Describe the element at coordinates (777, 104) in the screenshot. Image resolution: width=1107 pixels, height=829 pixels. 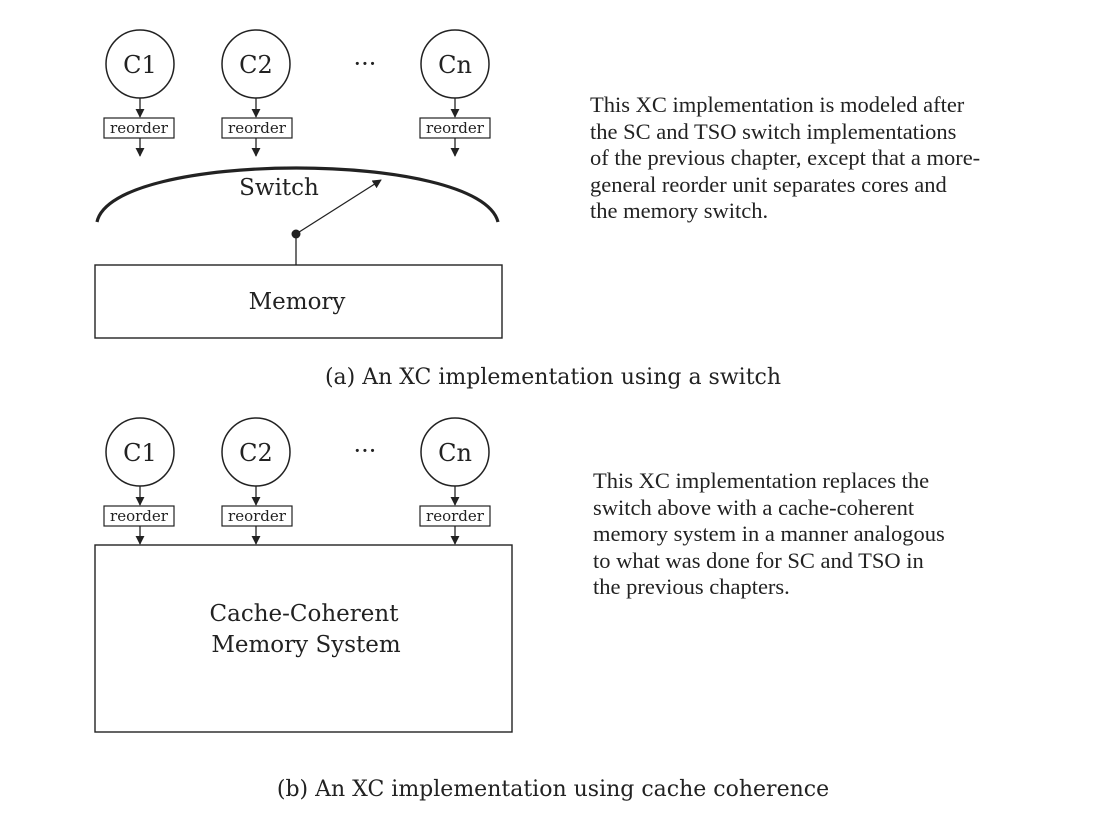
I see `description-line: This XC implementation is modeled after` at that location.